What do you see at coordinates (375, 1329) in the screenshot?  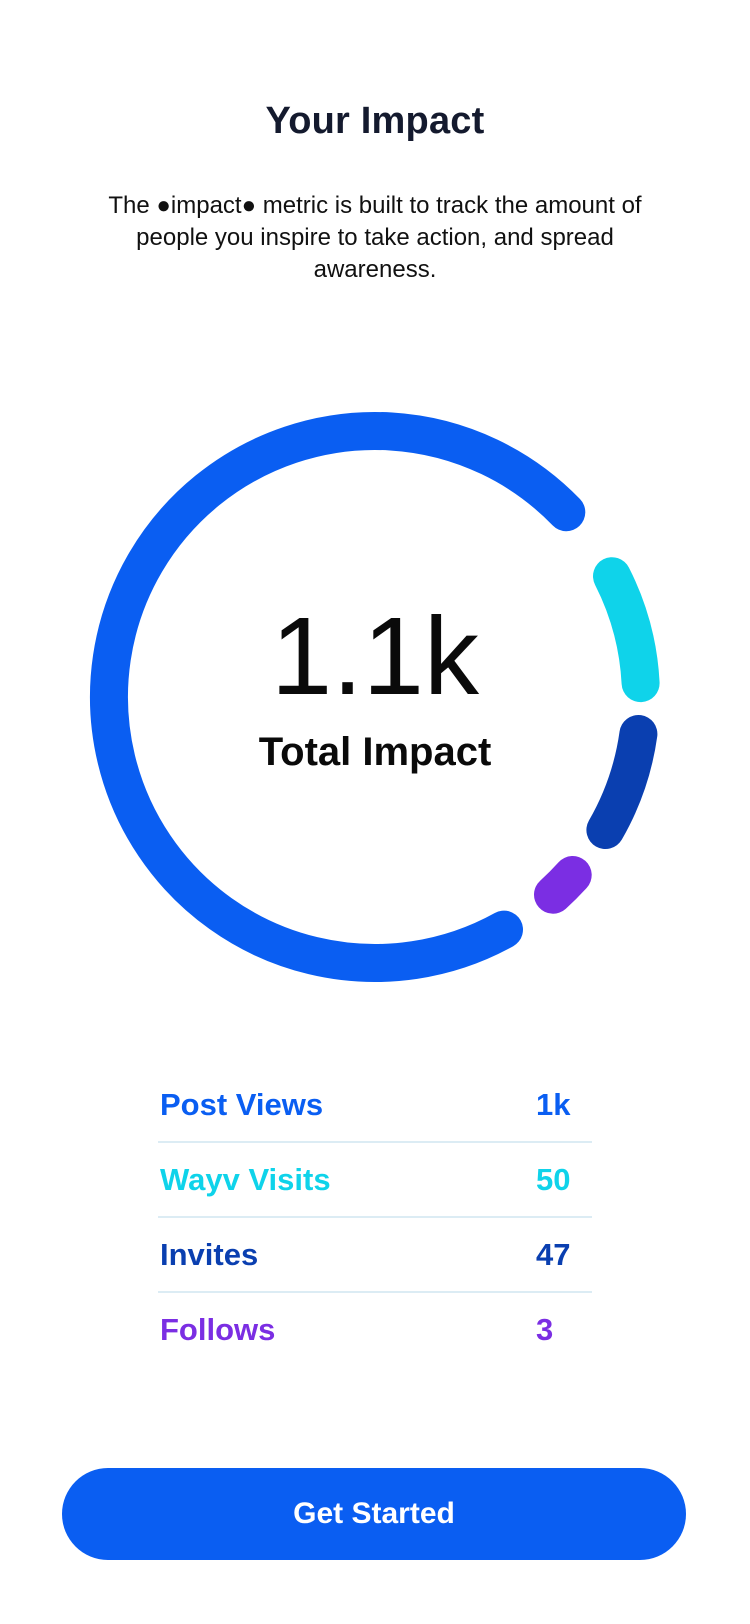 I see `stat-row-follows: Follows 3` at bounding box center [375, 1329].